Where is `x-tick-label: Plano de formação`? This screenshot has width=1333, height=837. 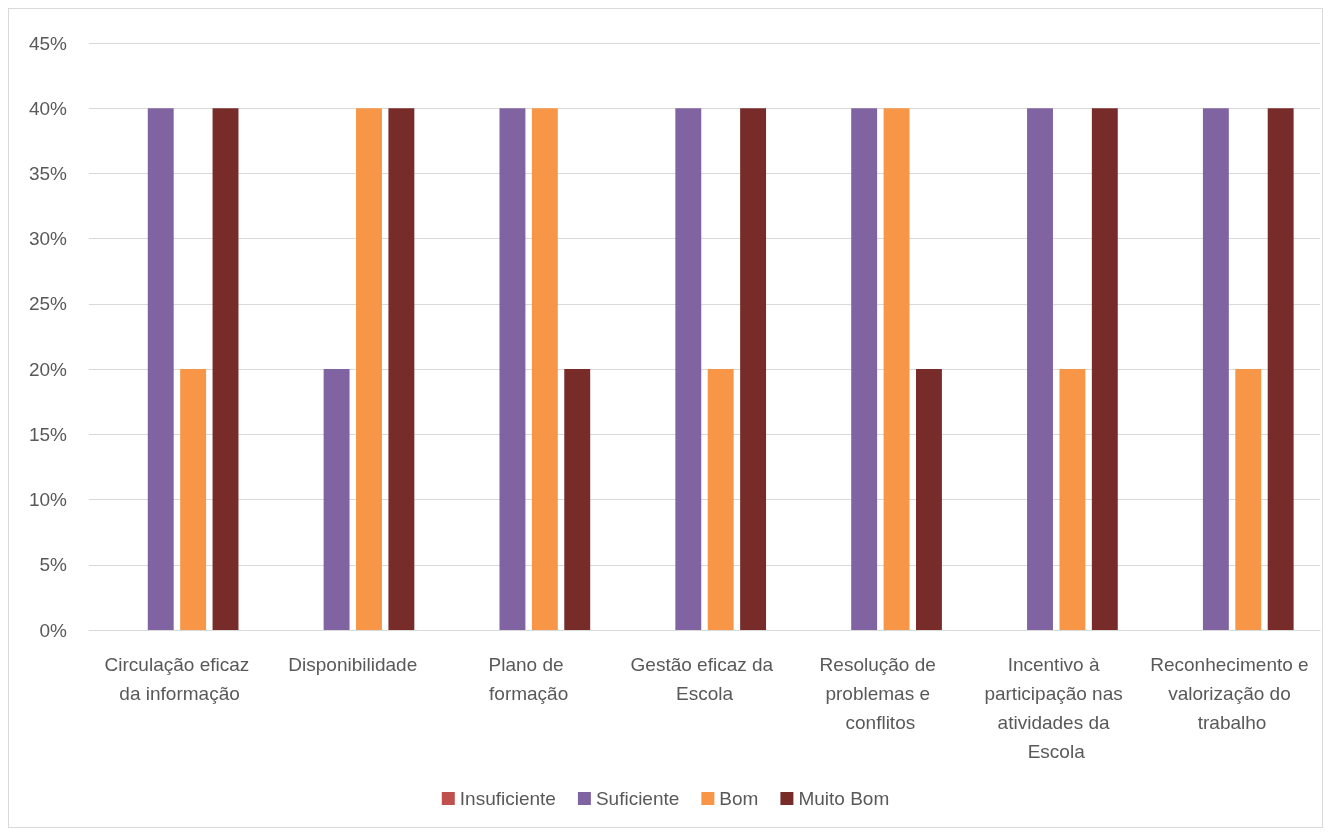
x-tick-label: Plano de formação is located at coordinates (528, 679).